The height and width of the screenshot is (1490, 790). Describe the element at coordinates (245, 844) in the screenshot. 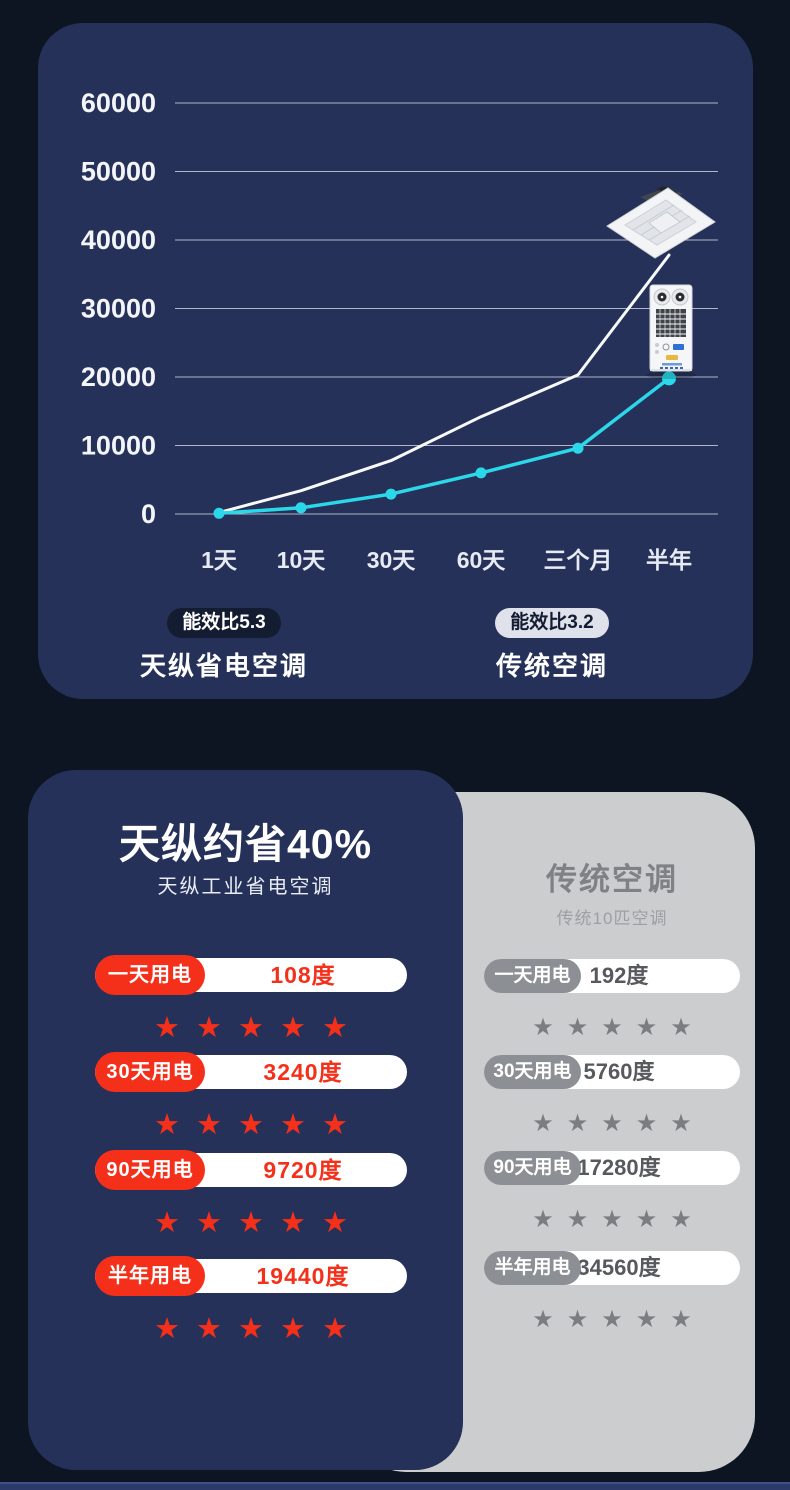

I see `tianzong-card-title: 天纵约省40%` at that location.